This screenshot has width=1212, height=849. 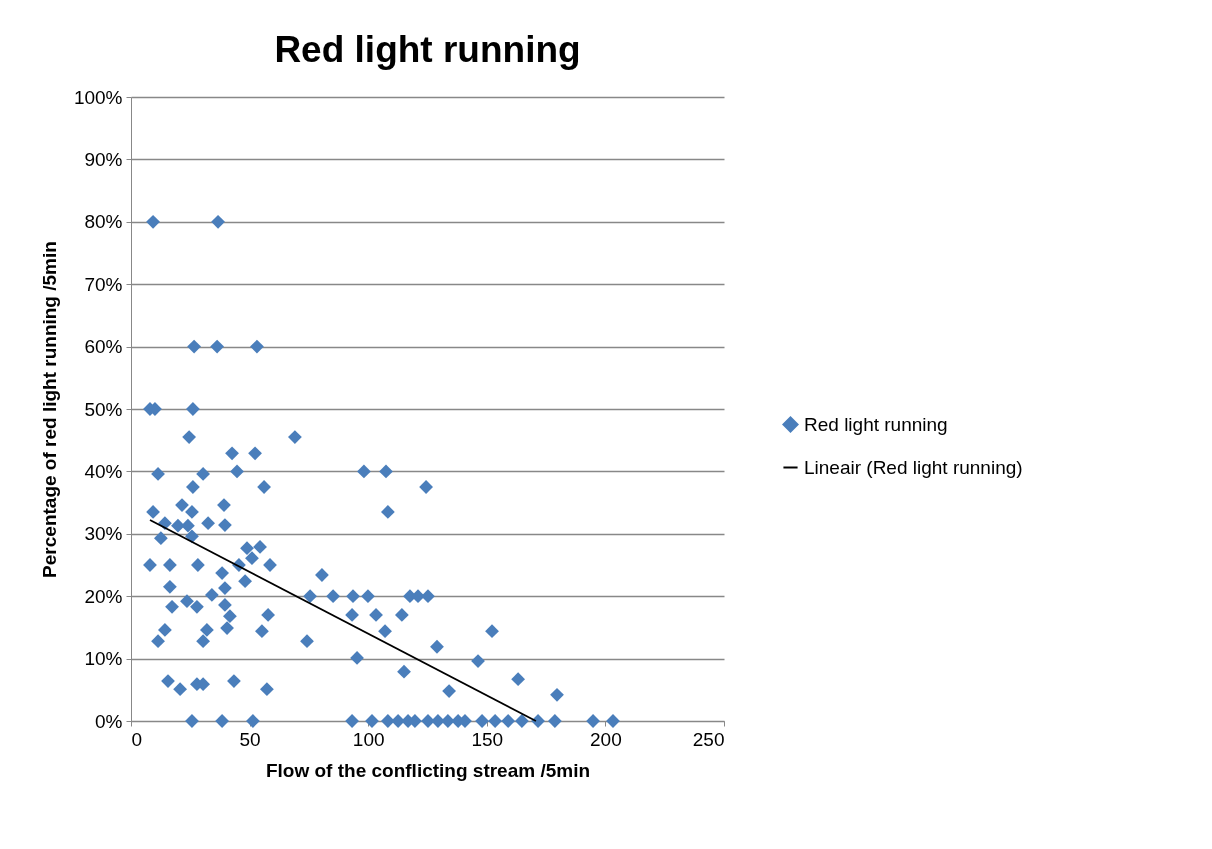 What do you see at coordinates (913, 467) in the screenshot?
I see `legend-label: Lineair (Red light running)` at bounding box center [913, 467].